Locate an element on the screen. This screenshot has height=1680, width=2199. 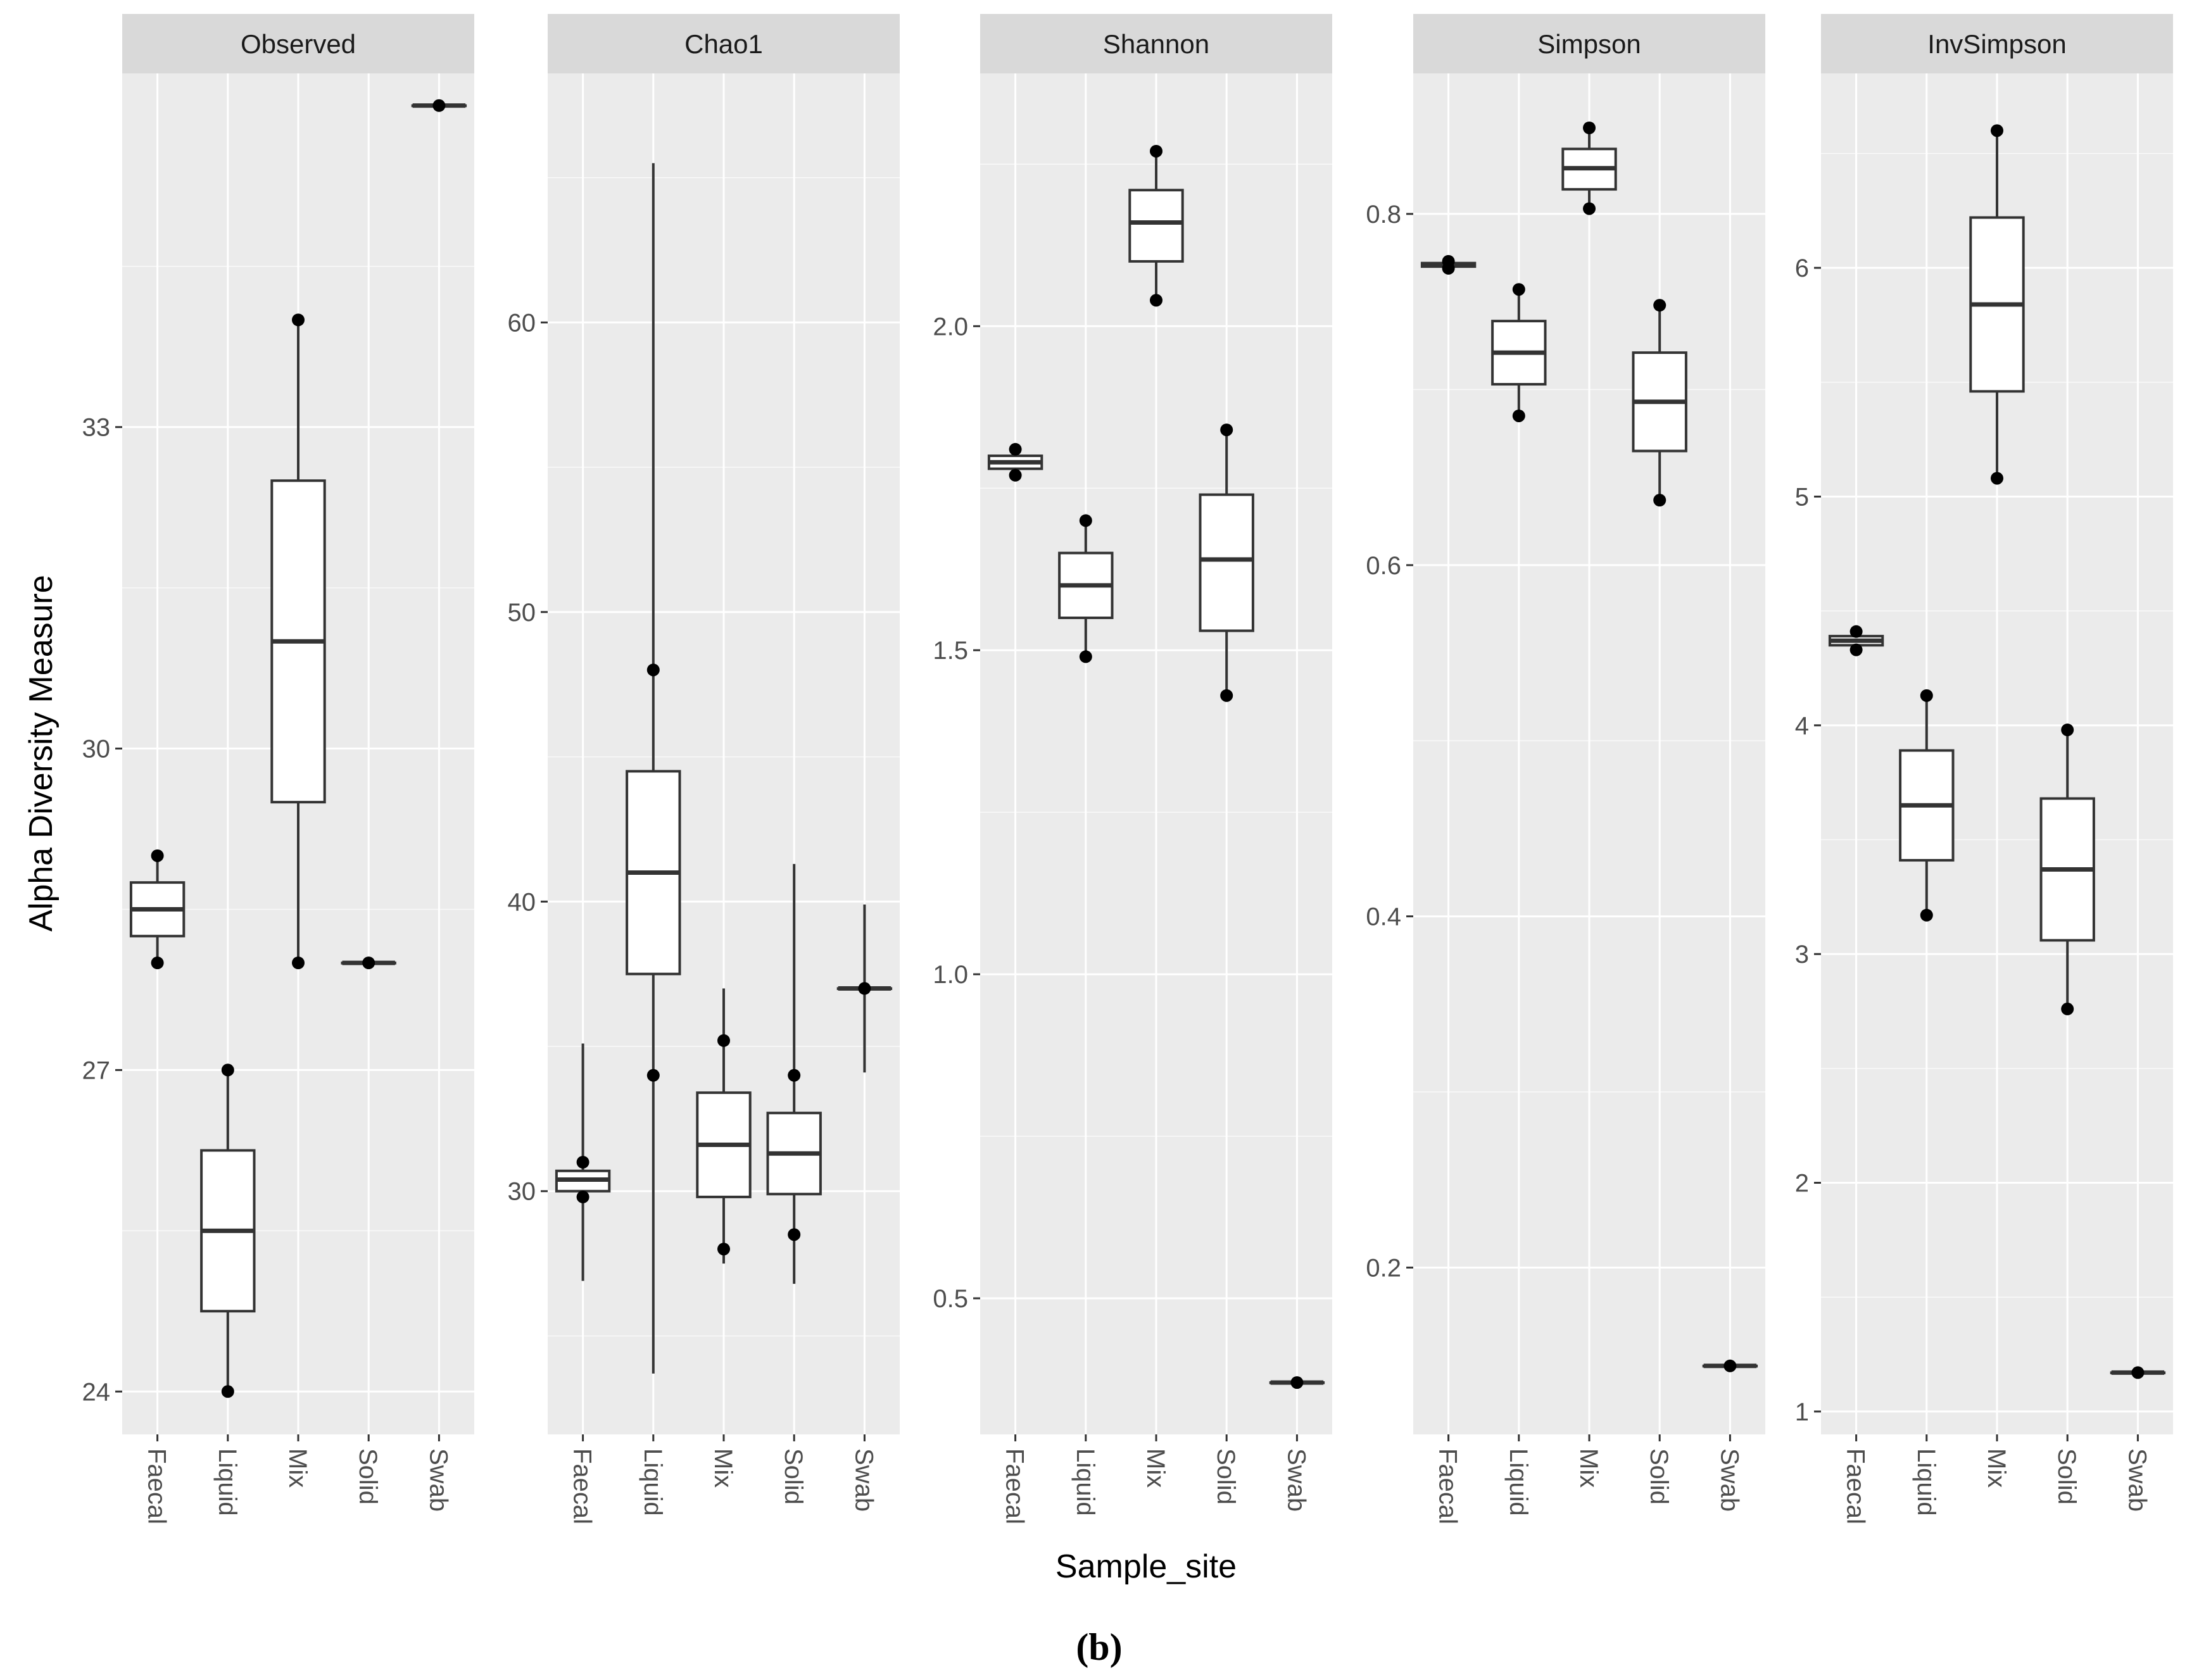
y-tick-label: 2.0 is located at coordinates (950, 327).